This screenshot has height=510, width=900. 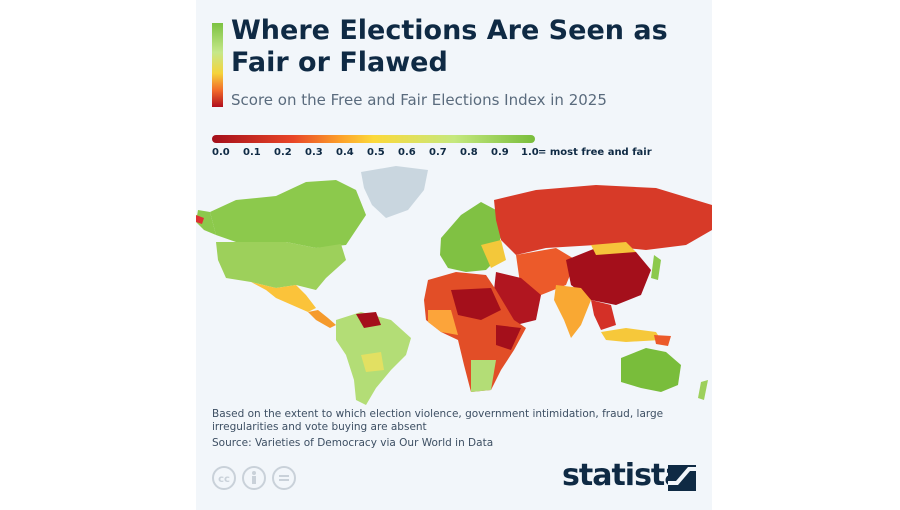 I want to click on region-east-africa, so click(x=508, y=337).